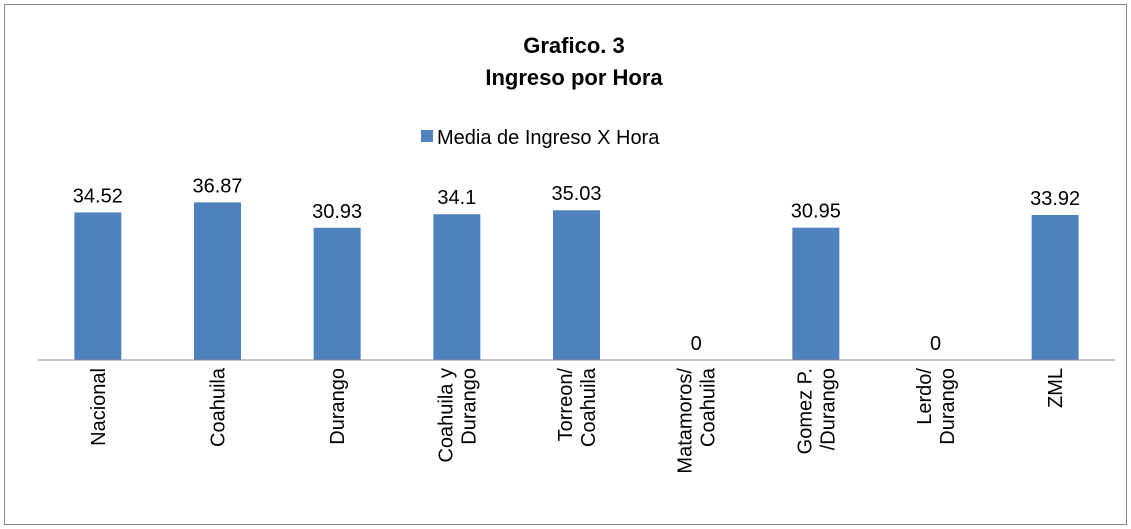 This screenshot has width=1131, height=529. I want to click on data-label: 36.87, so click(217, 186).